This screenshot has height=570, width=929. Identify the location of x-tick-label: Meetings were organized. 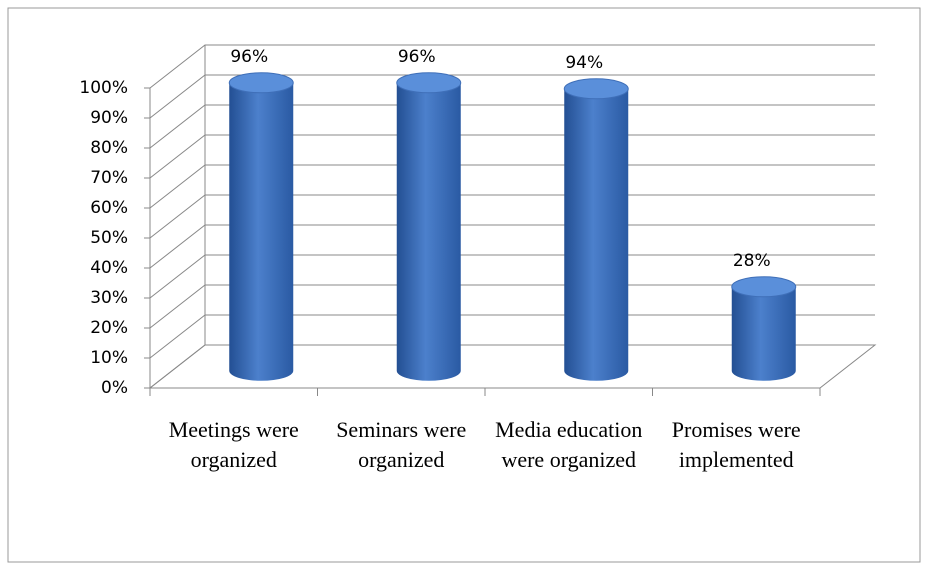
(233, 444).